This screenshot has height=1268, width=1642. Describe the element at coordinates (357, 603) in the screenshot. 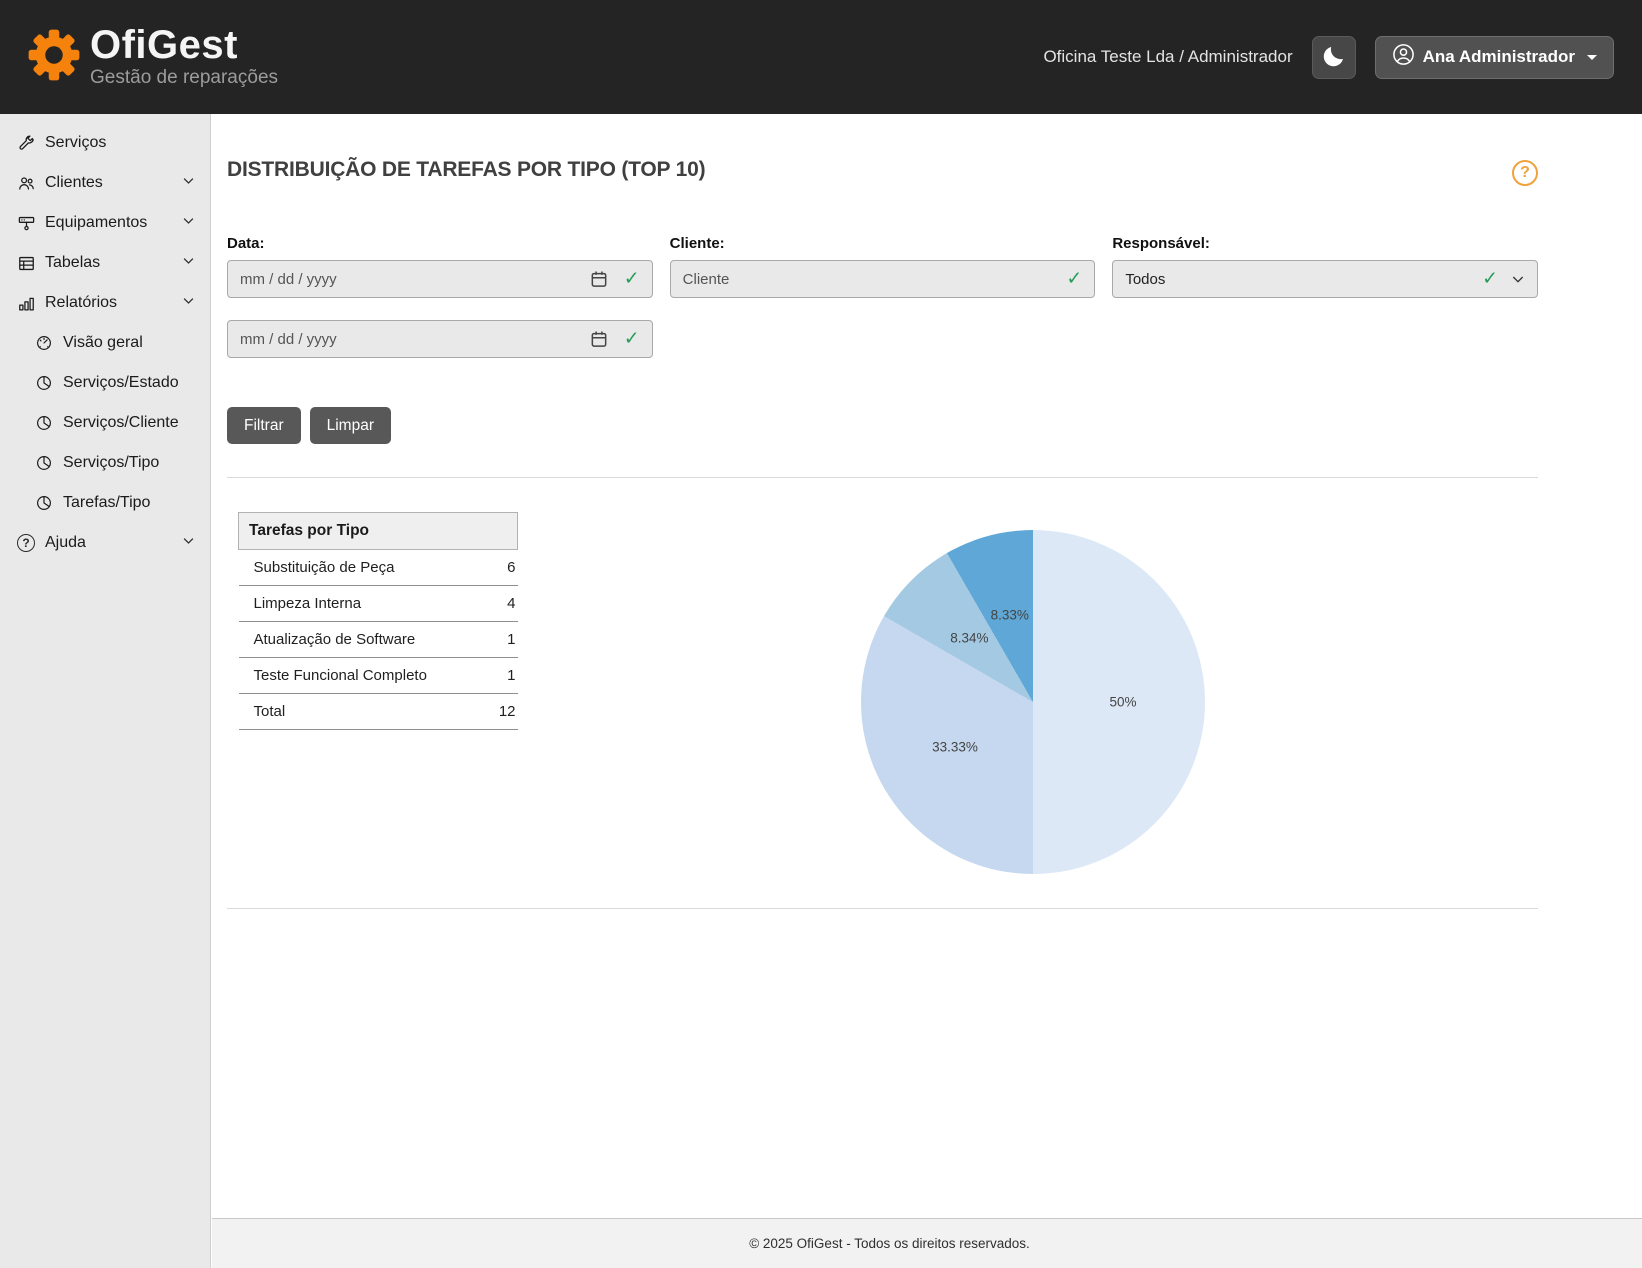

I see `task-type-cell: Limpeza Interna` at that location.